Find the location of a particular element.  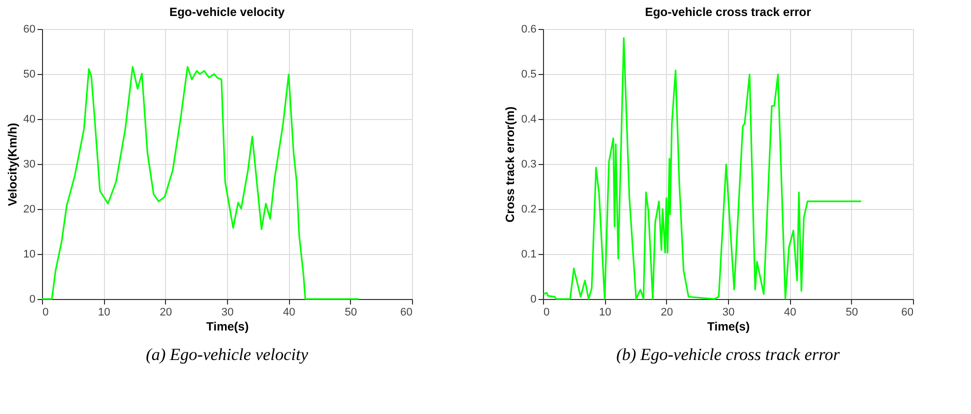

y-tick-label: 20 is located at coordinates (29, 210).